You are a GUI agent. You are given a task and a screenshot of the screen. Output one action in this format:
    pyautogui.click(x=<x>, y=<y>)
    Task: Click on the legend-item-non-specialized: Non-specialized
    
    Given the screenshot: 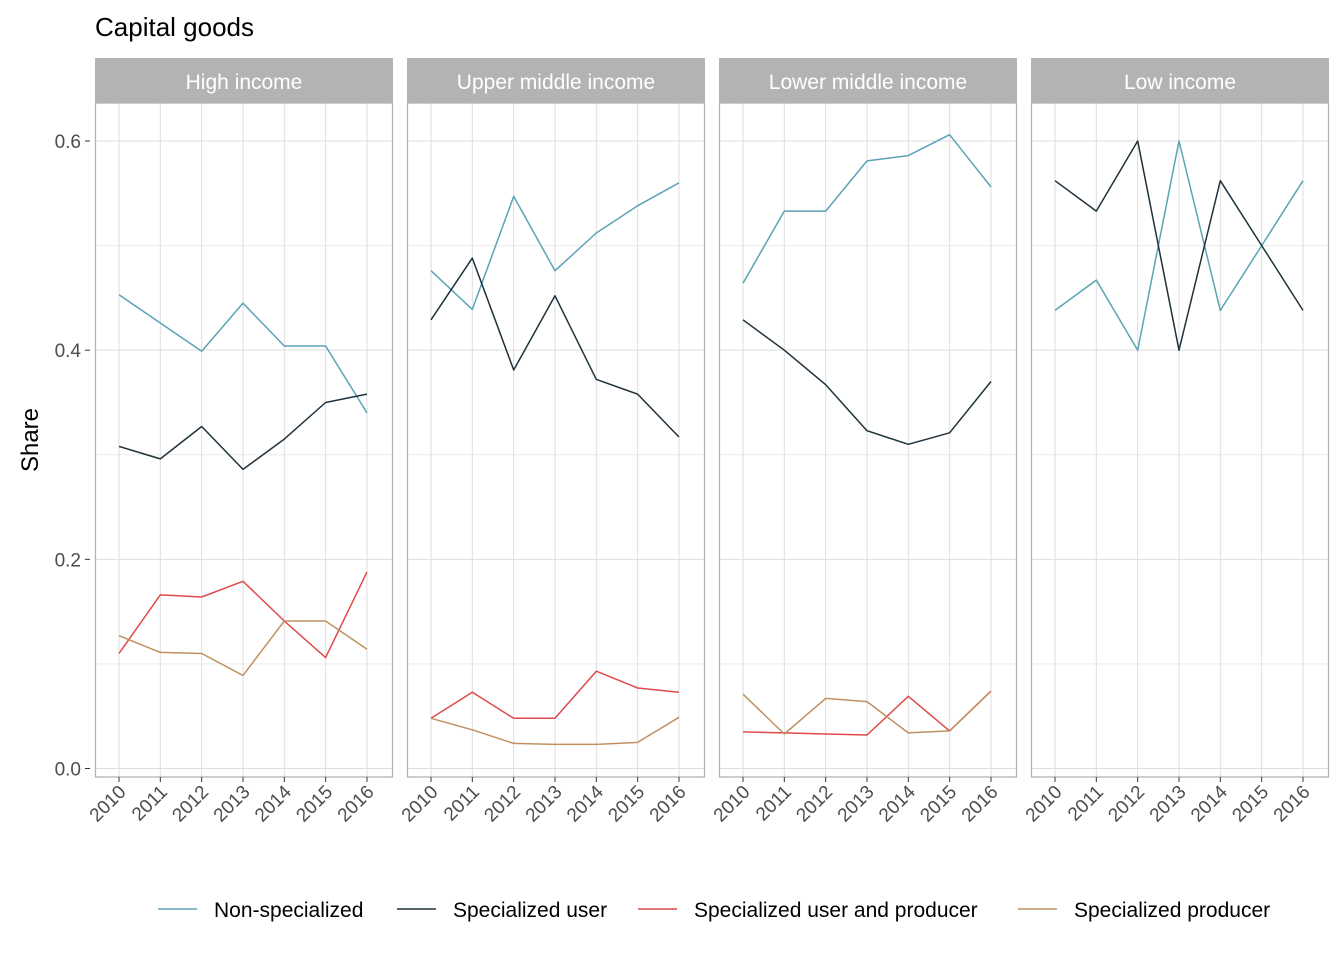 What is the action you would take?
    pyautogui.click(x=260, y=910)
    